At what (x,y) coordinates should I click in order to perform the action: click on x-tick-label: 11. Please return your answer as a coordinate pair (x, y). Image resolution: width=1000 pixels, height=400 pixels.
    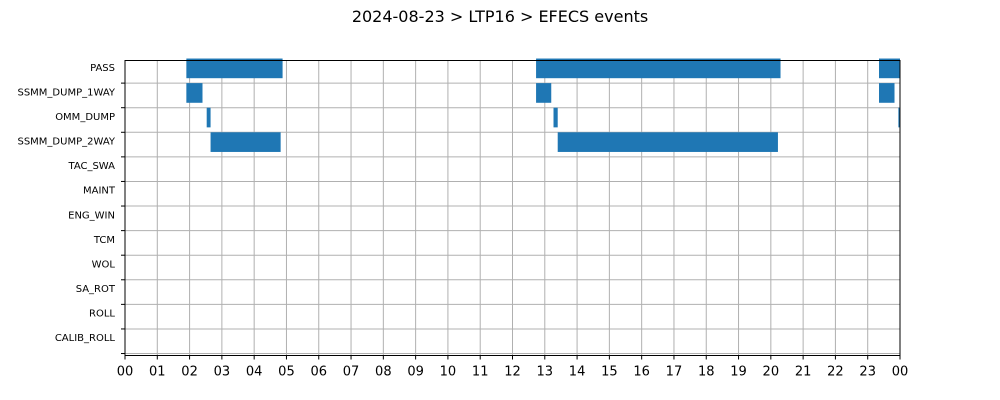
    Looking at the image, I should click on (480, 372).